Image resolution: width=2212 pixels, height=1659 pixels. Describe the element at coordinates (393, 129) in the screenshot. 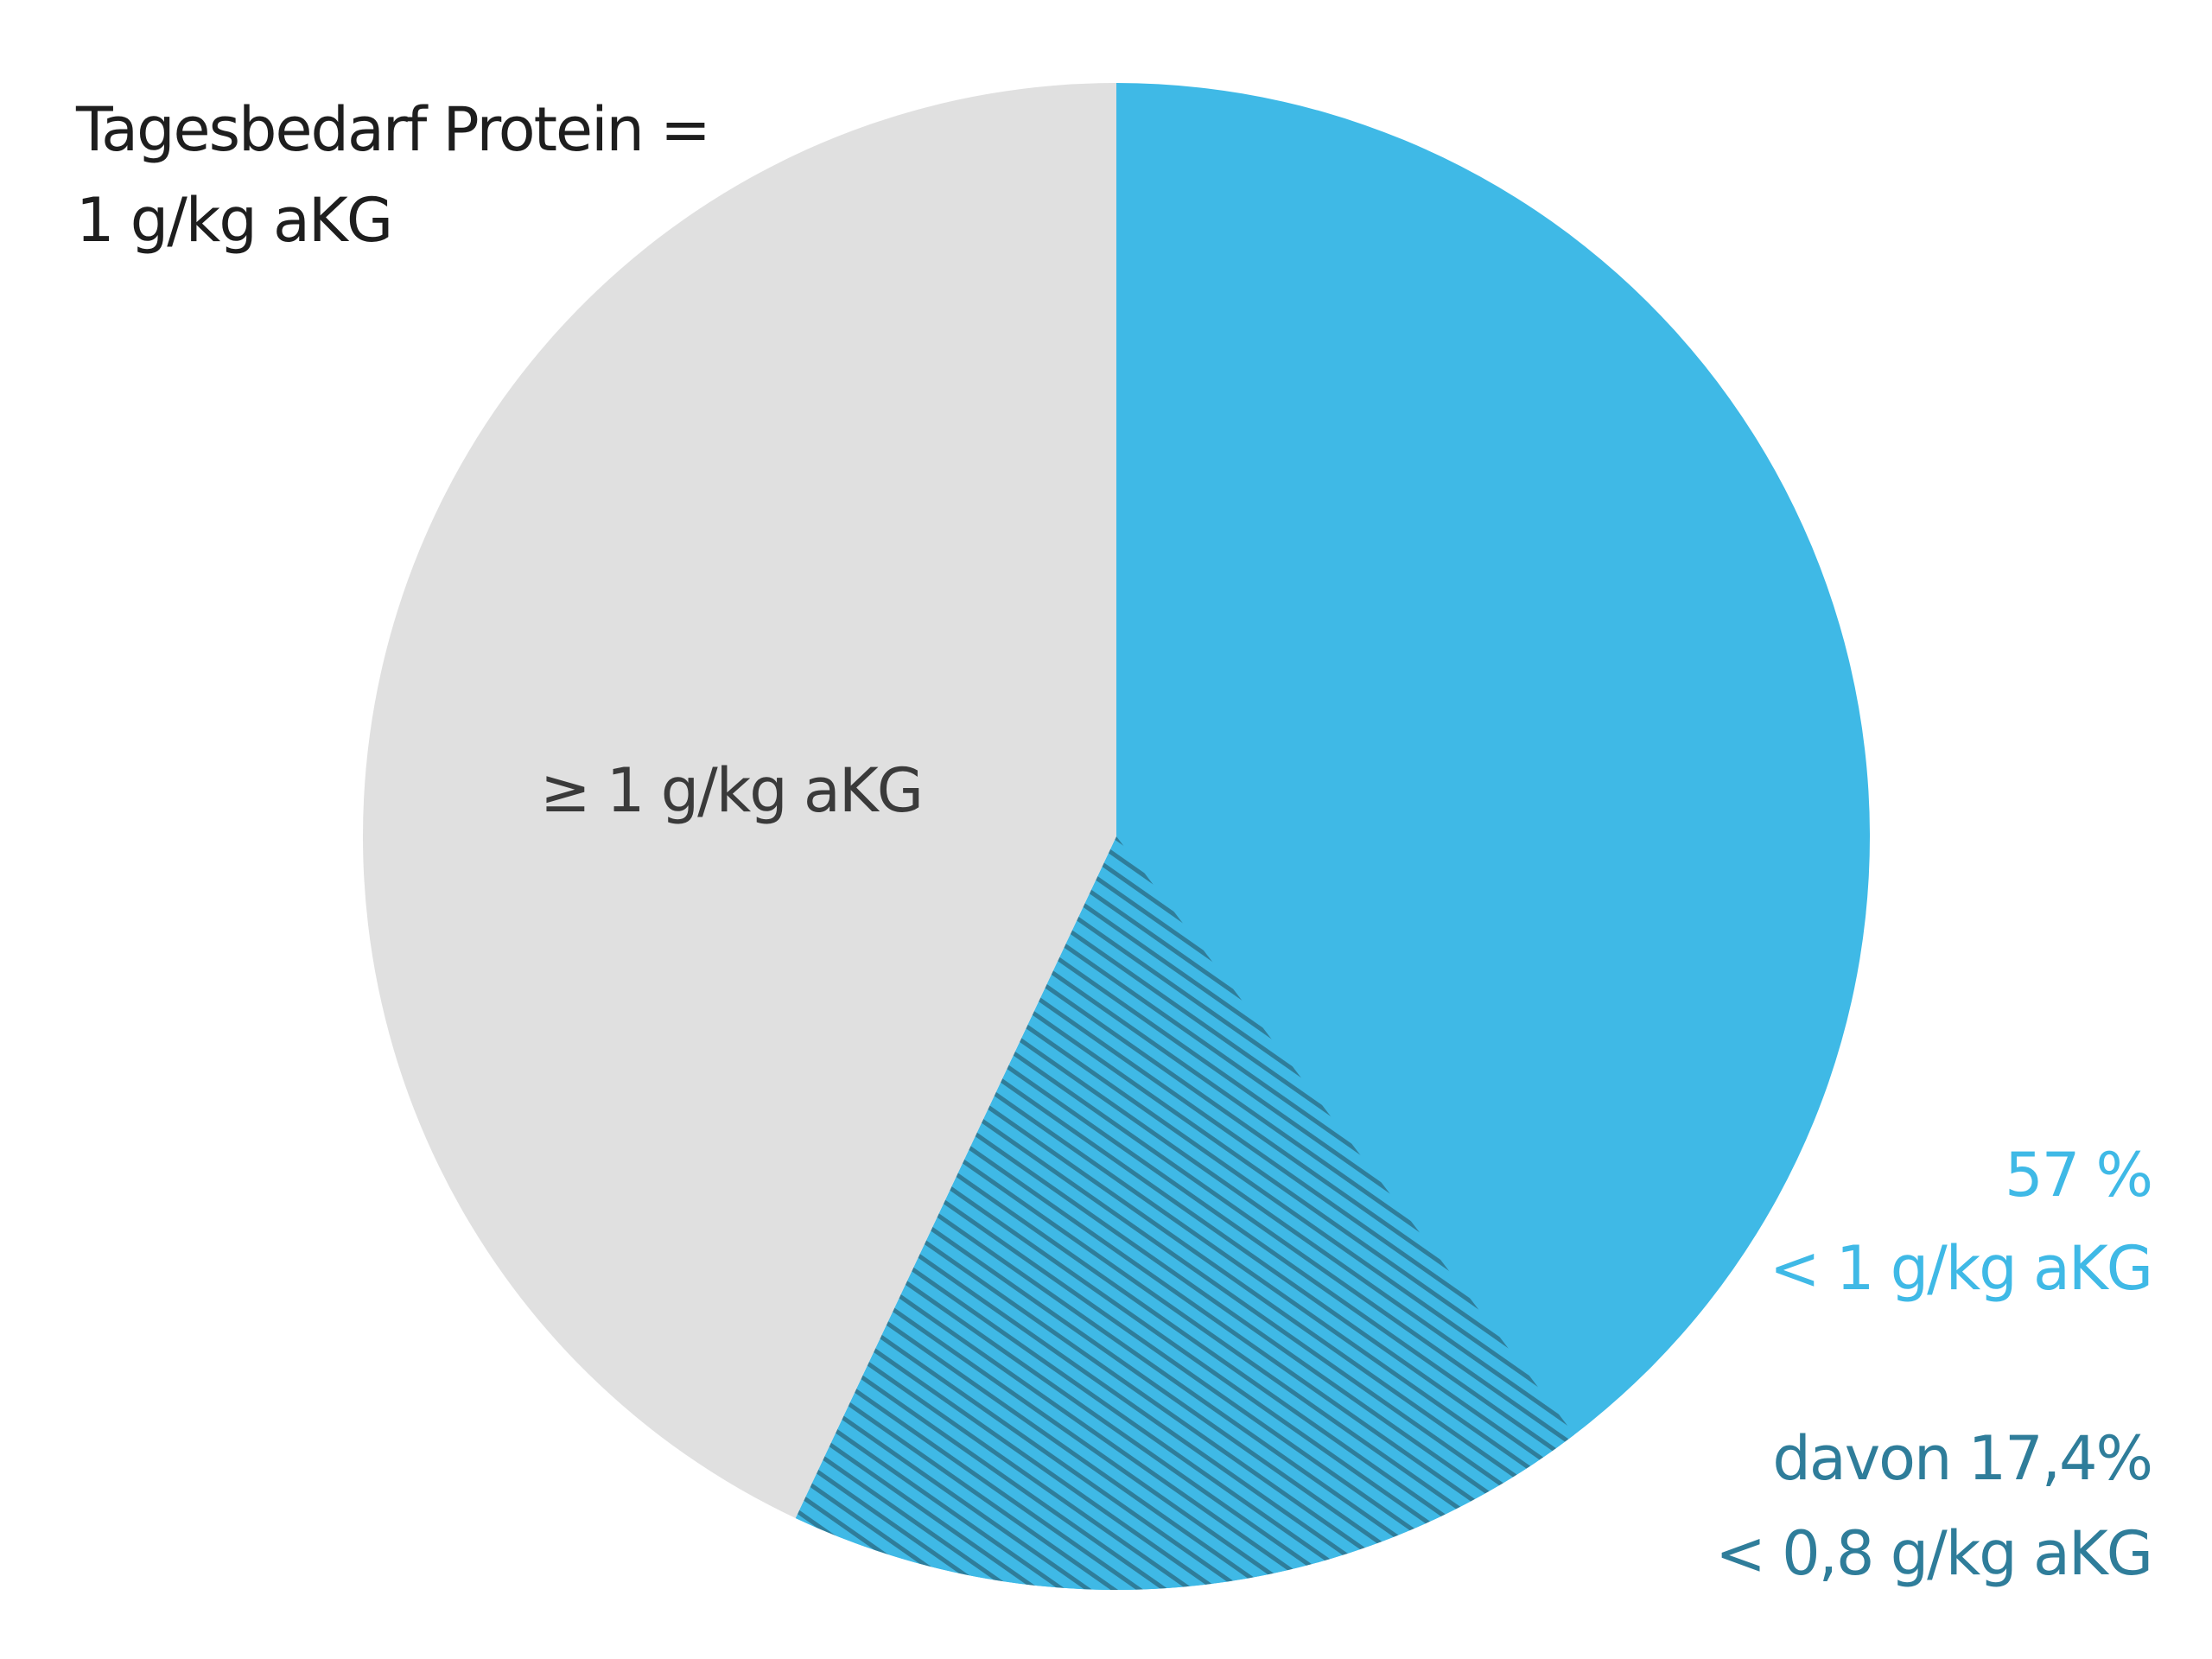

I see `chart-title-line-1: Tagesbedarf Protein =` at that location.